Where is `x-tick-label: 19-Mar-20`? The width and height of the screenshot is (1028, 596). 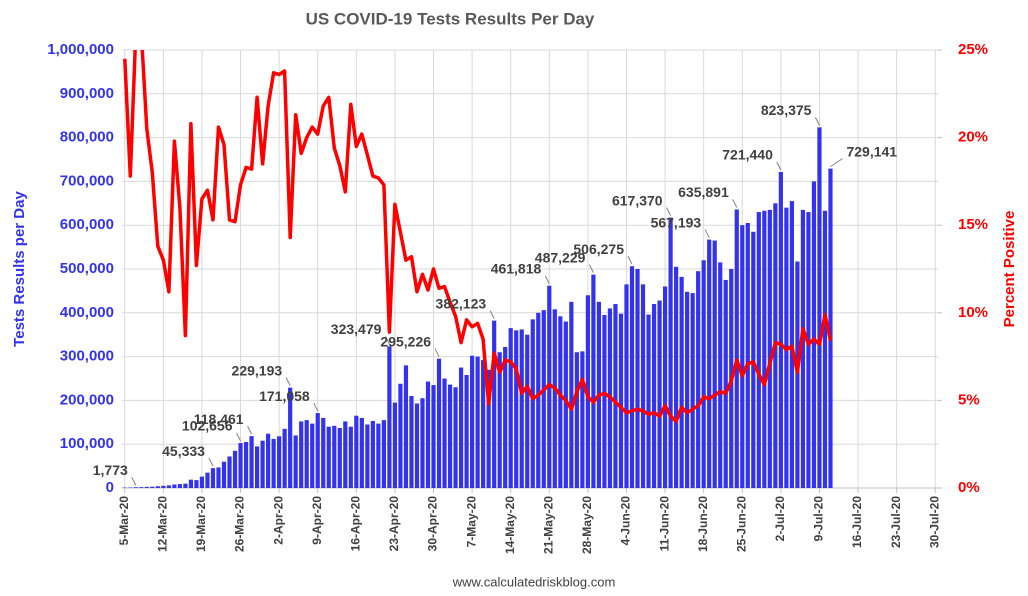 x-tick-label: 19-Mar-20 is located at coordinates (201, 524).